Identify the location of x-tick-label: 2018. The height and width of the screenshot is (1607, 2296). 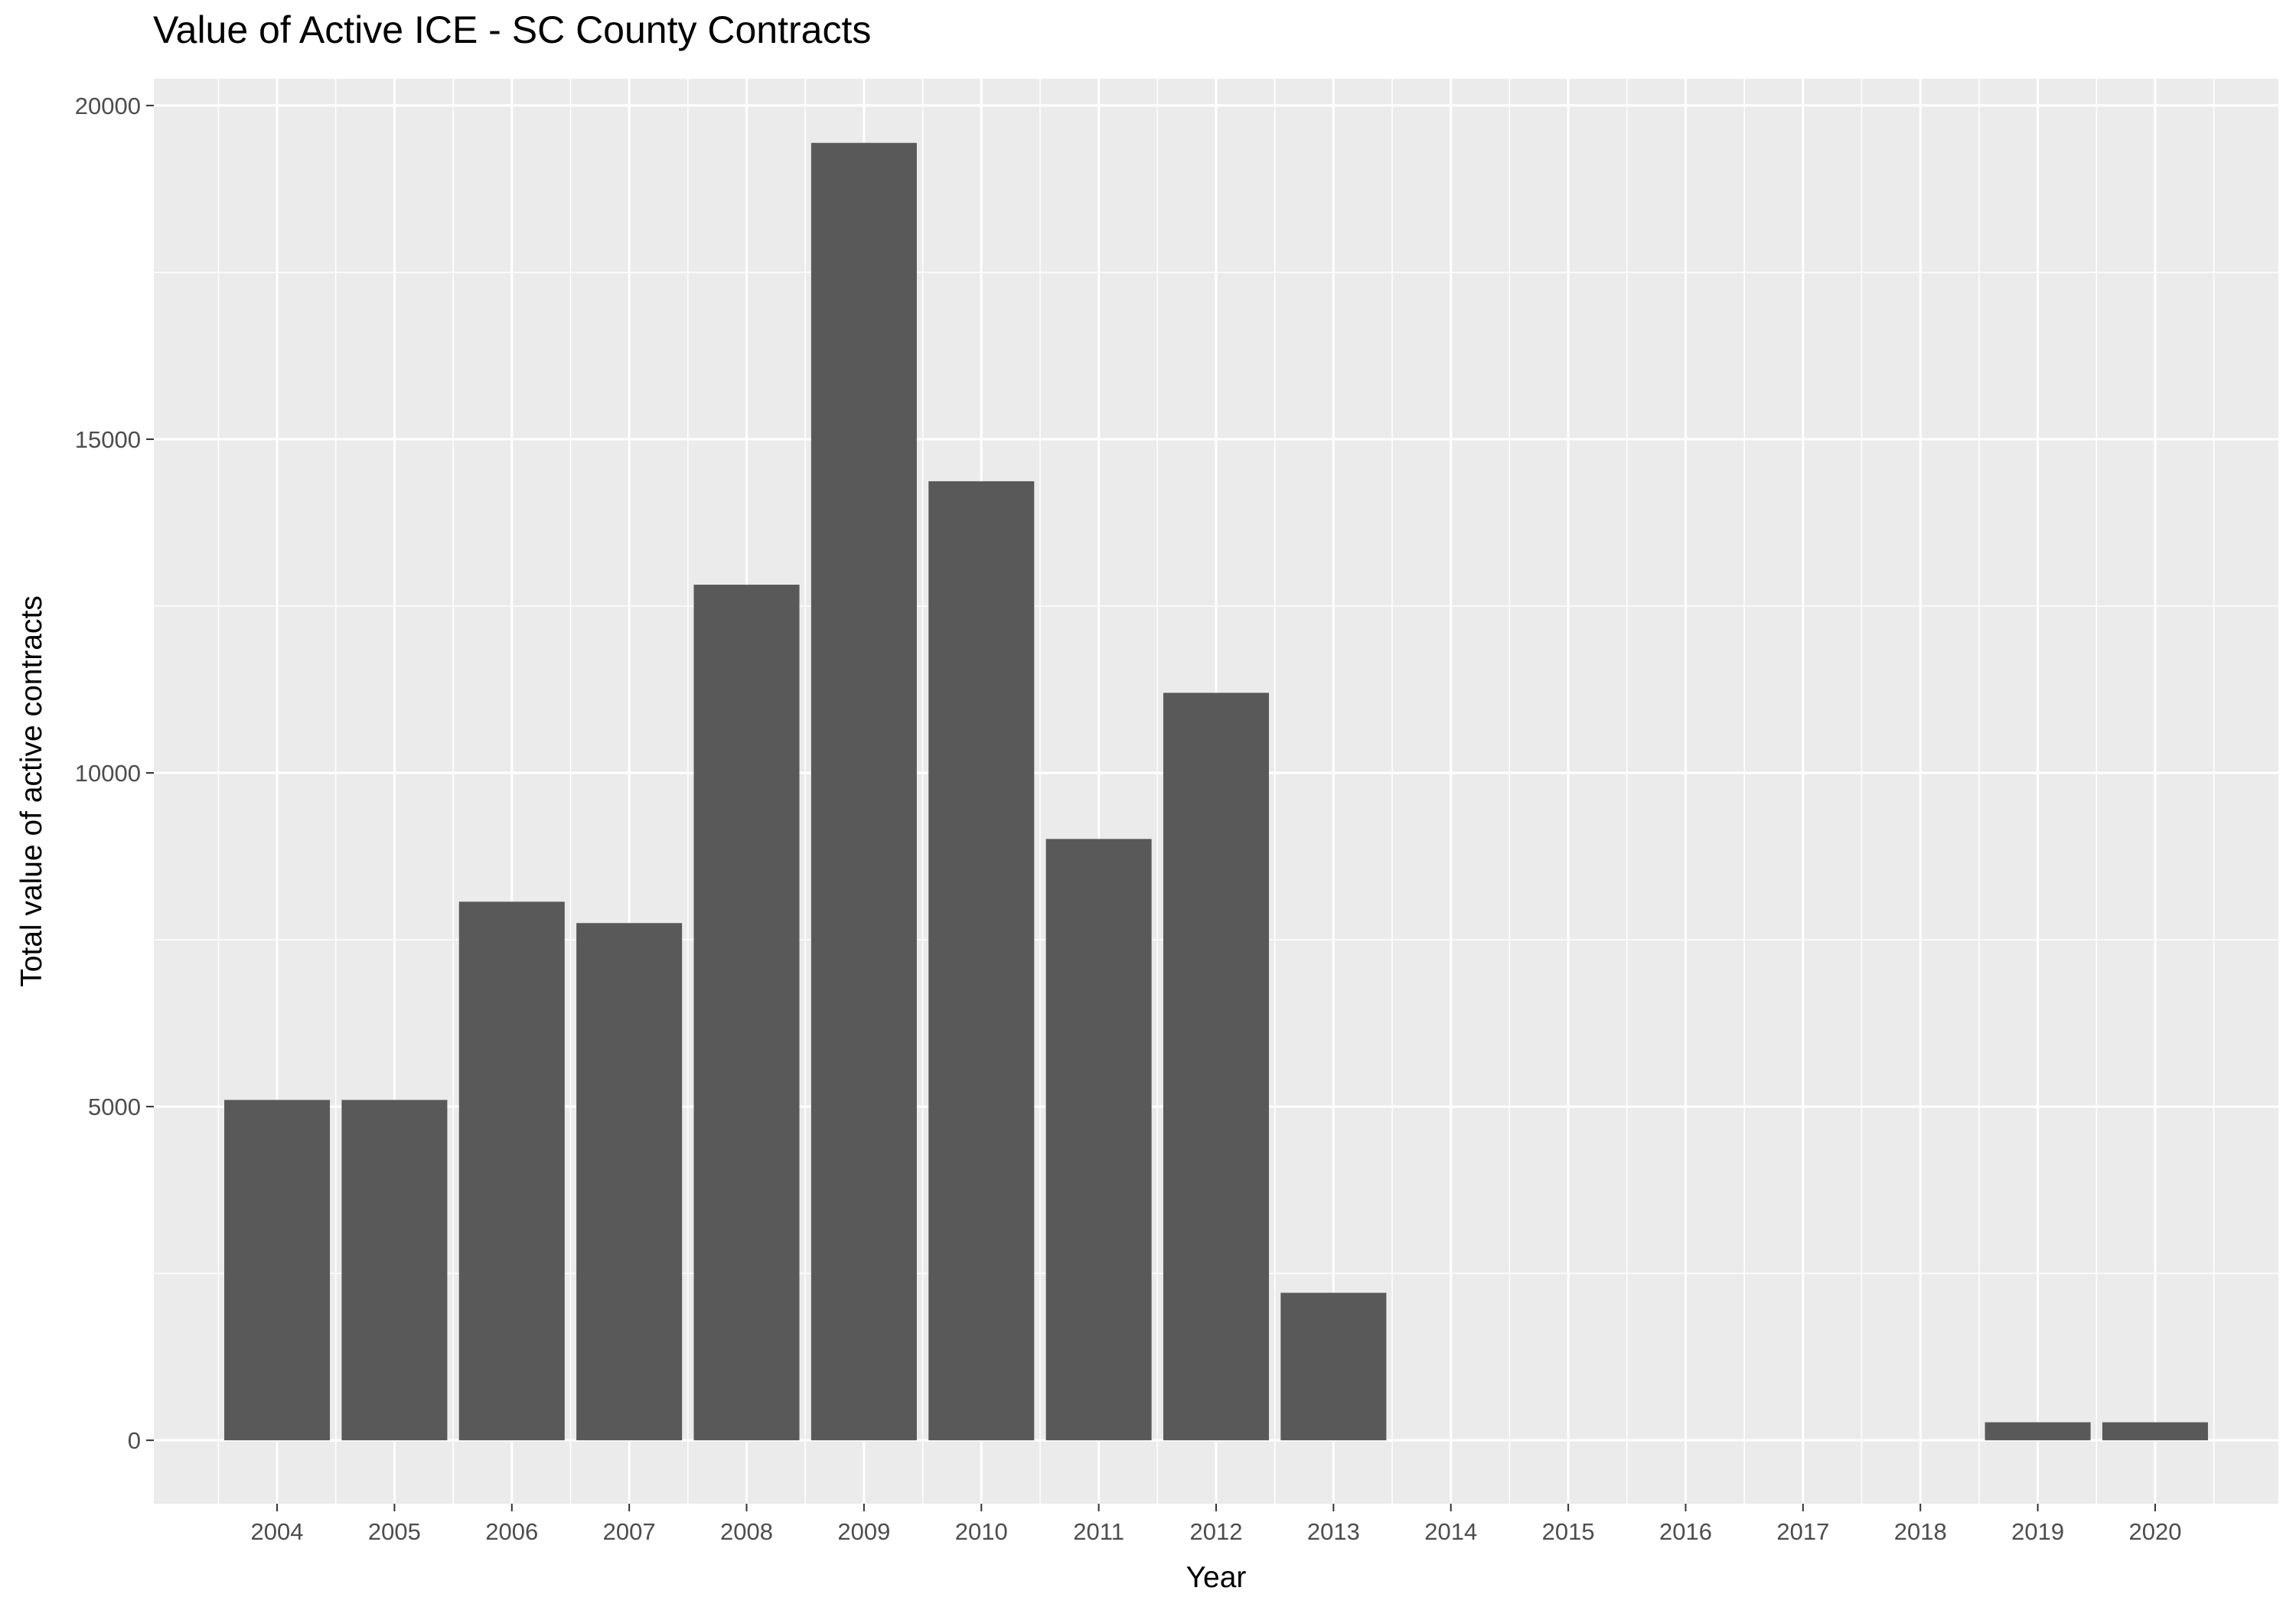
(1920, 1532).